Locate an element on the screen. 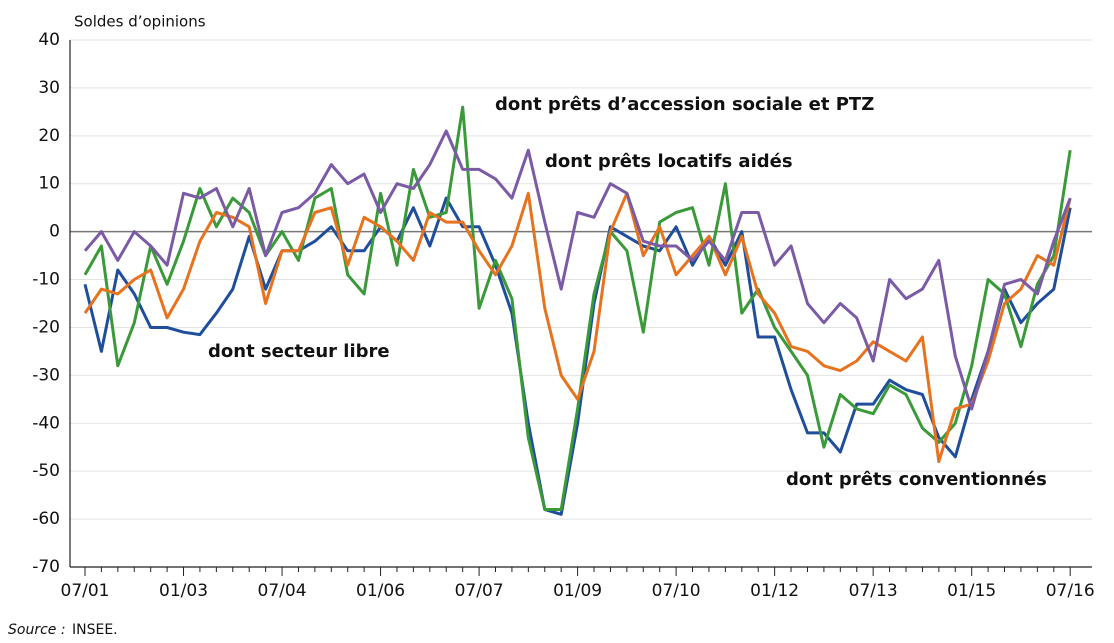 The image size is (1114, 643). y-tick-label: 40 is located at coordinates (49, 40).